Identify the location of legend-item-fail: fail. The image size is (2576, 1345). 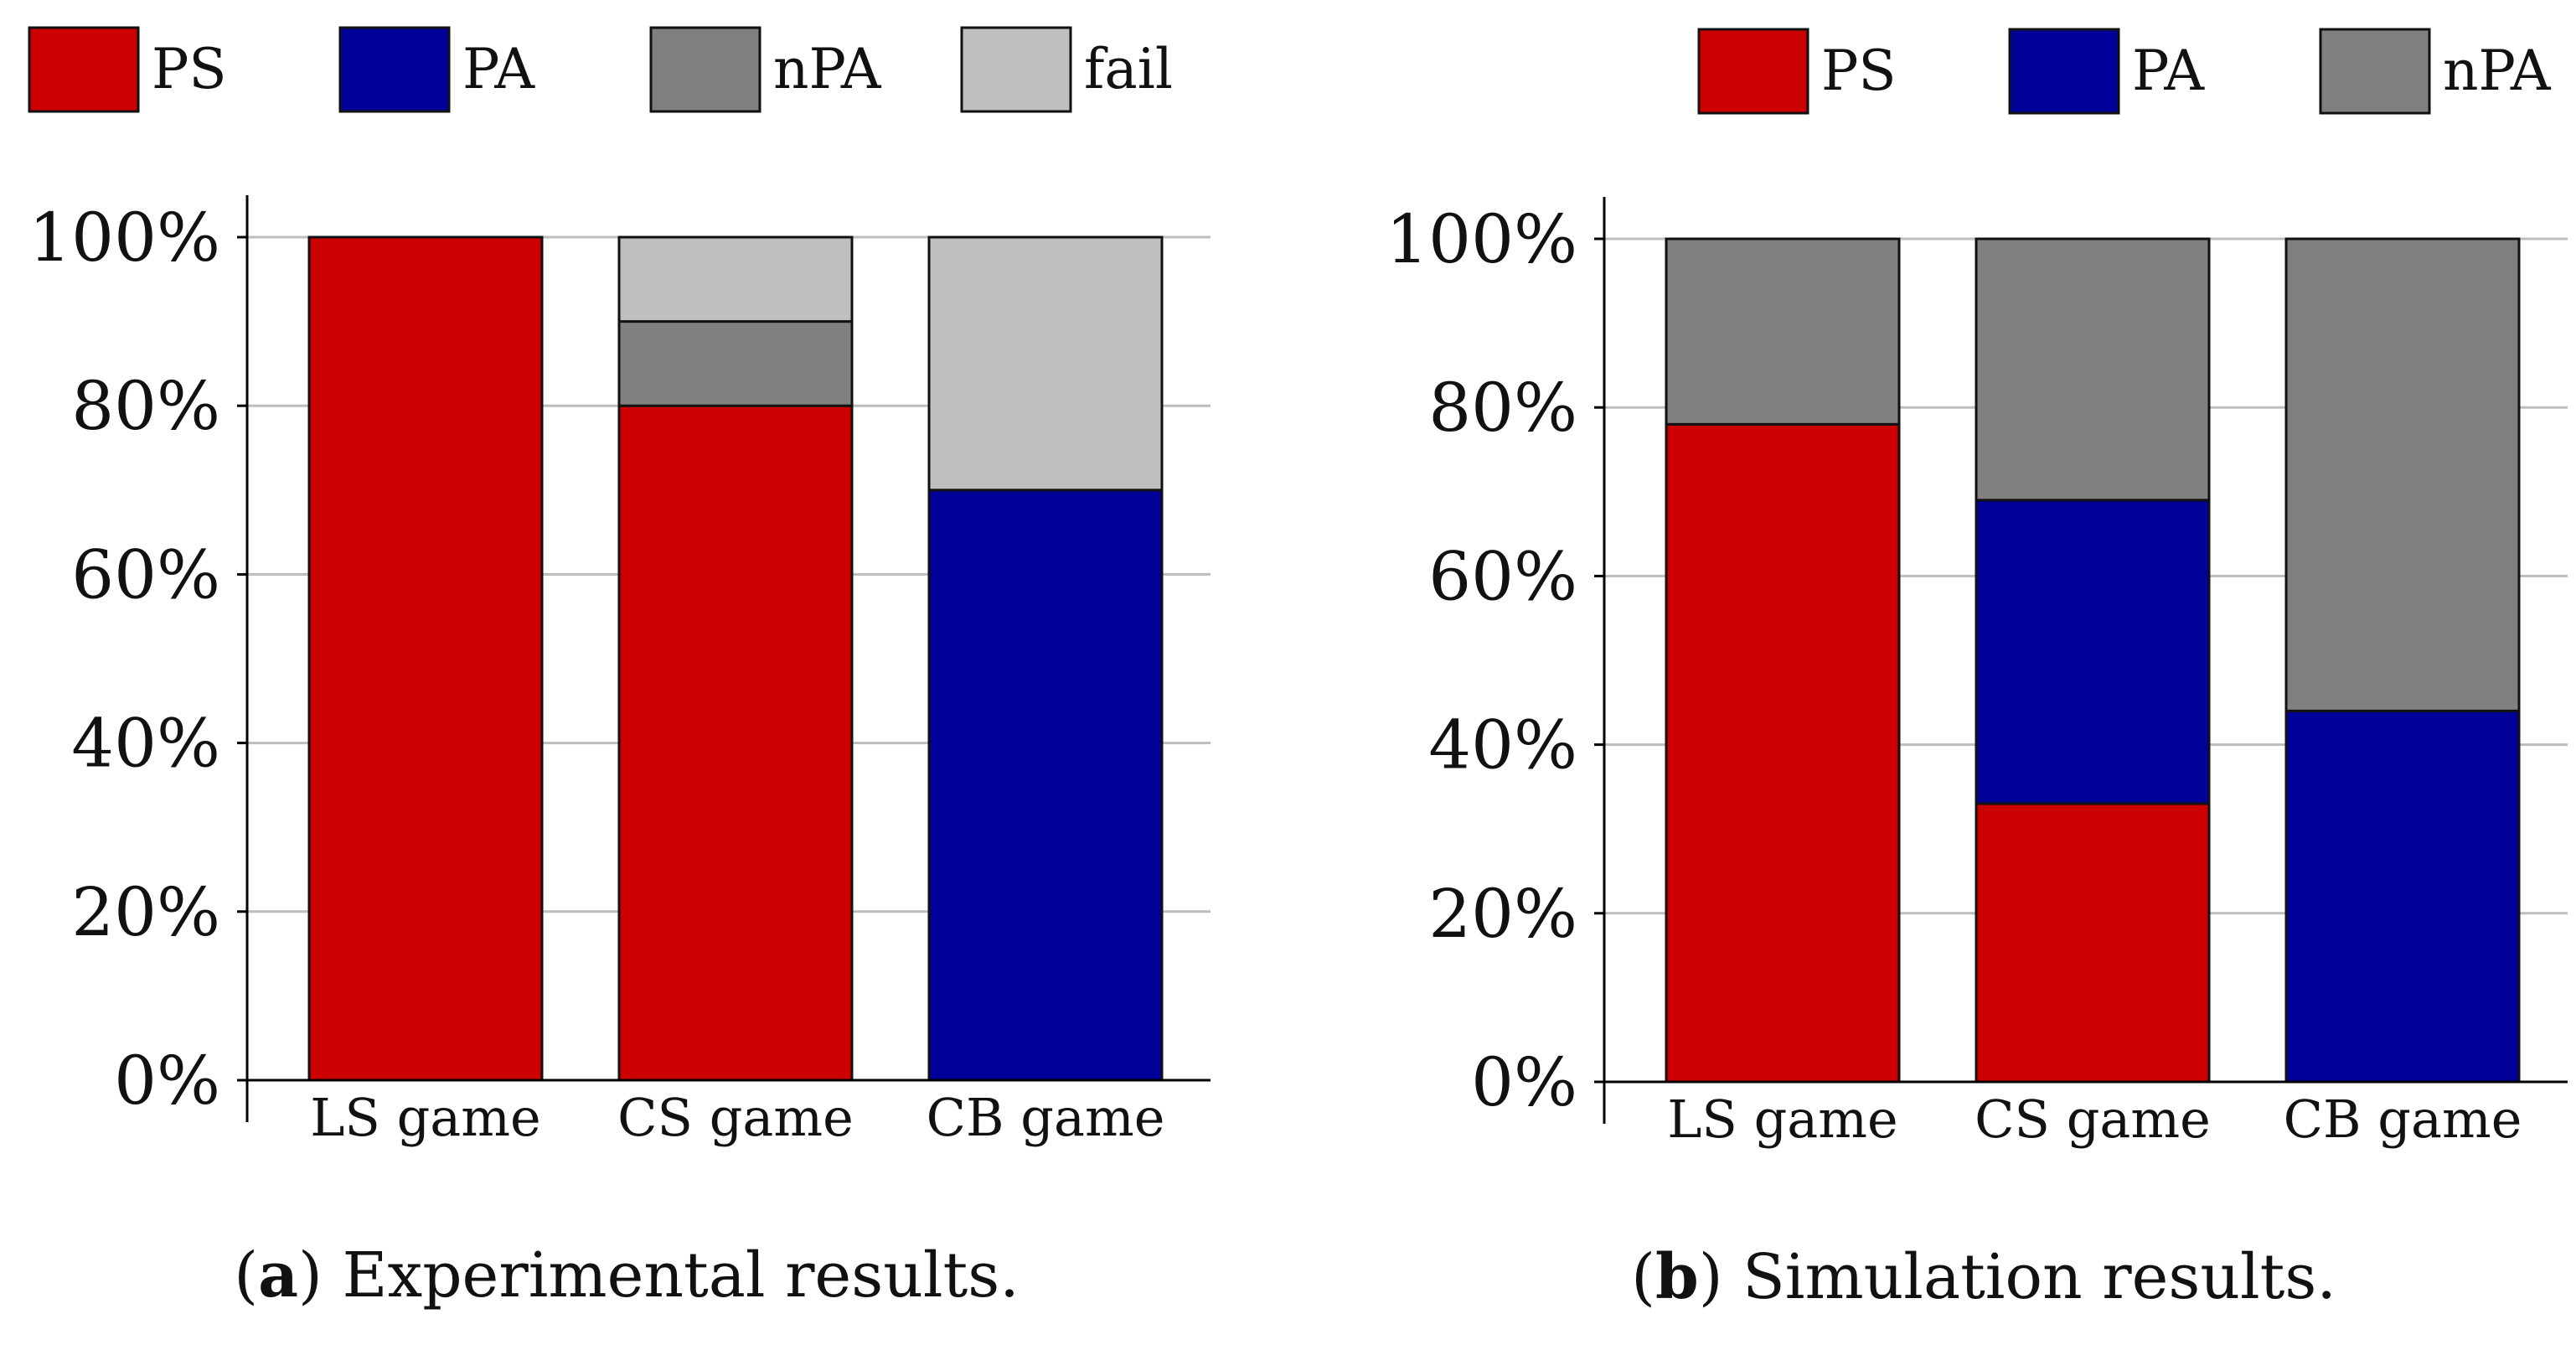
(1066, 69).